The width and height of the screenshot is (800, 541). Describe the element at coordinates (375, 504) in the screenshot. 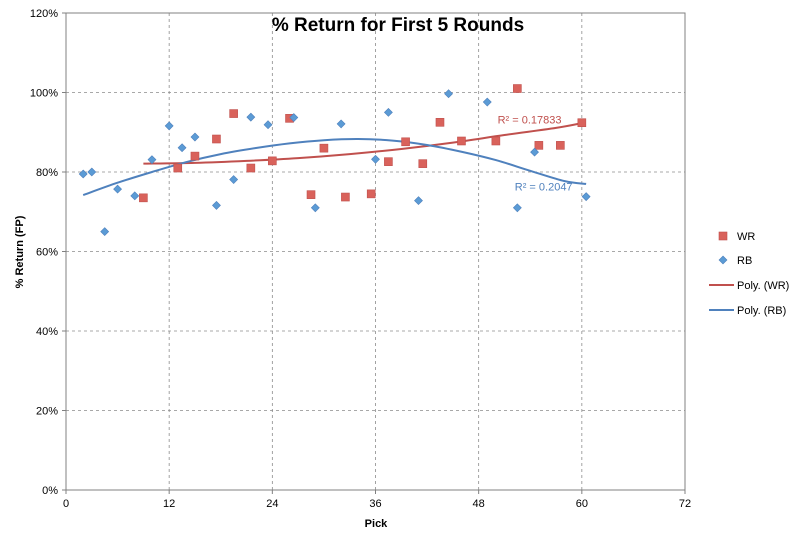

I see `x-tick-label: 36` at that location.